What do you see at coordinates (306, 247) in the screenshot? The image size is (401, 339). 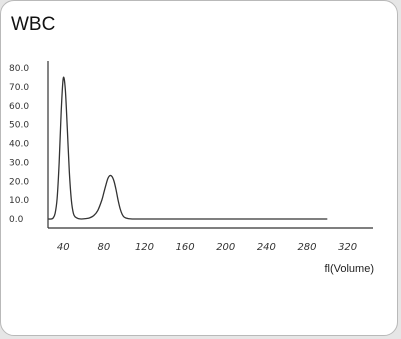 I see `x-tick-label: 280` at bounding box center [306, 247].